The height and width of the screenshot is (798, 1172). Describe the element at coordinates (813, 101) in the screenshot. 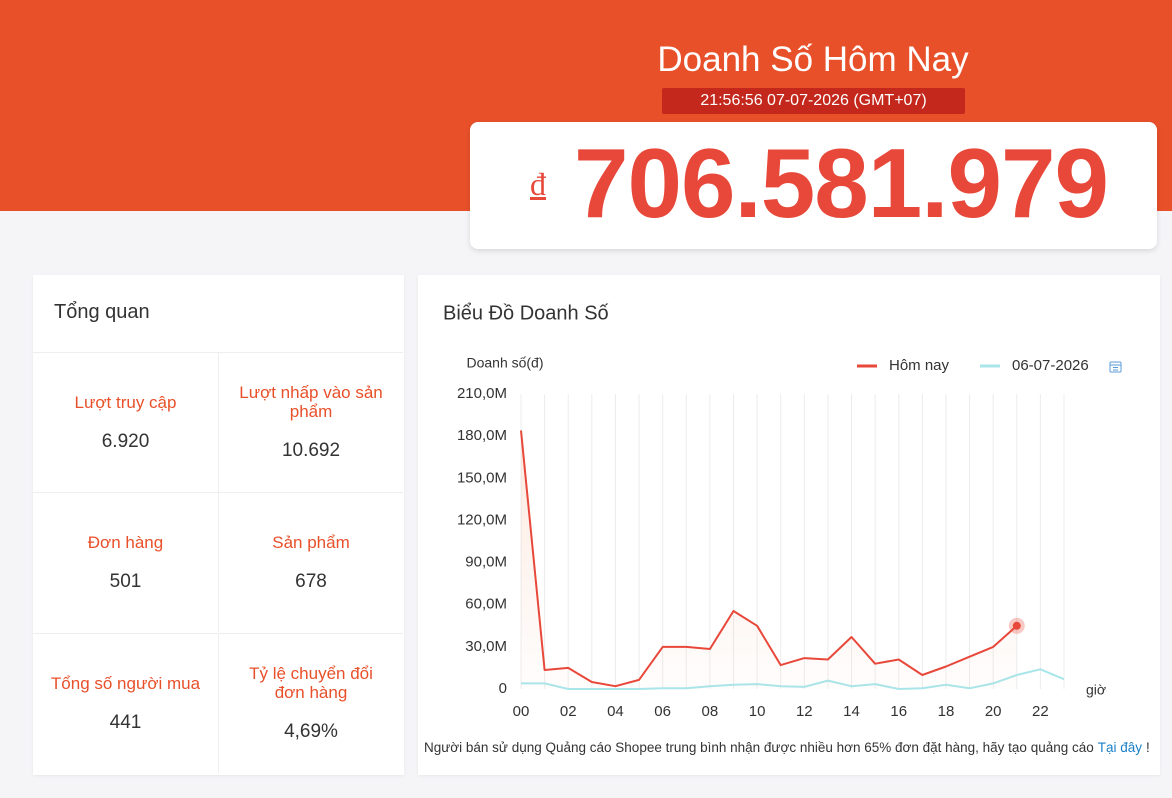

I see `timestamp: 21:56:56 07-07-2026 (GMT+07)` at that location.